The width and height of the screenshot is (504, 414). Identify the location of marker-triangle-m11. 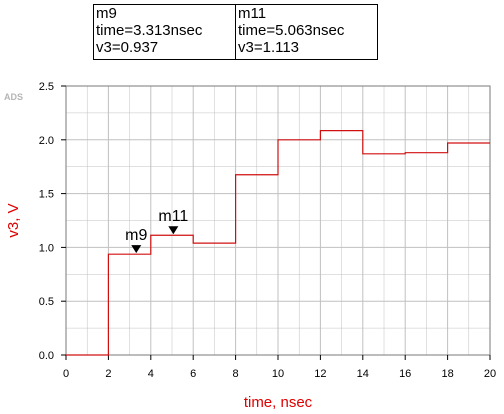
(173, 230).